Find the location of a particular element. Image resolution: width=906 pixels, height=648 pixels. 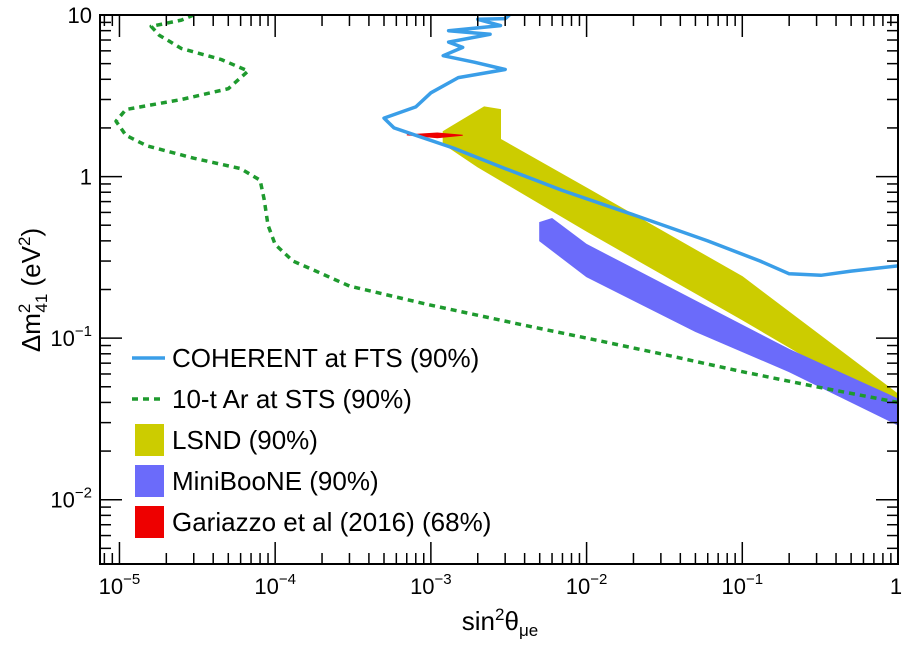

x-tick-label: 1 is located at coordinates (896, 586).